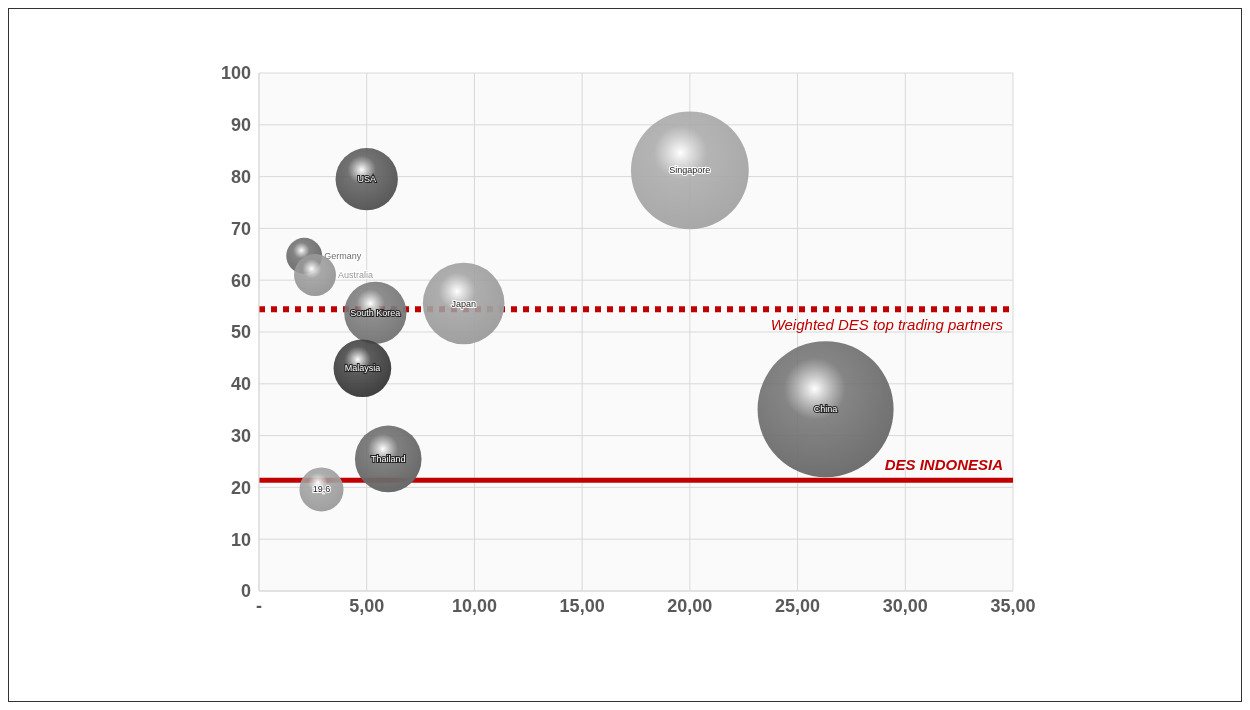  I want to click on x-tick-label: -, so click(259, 605).